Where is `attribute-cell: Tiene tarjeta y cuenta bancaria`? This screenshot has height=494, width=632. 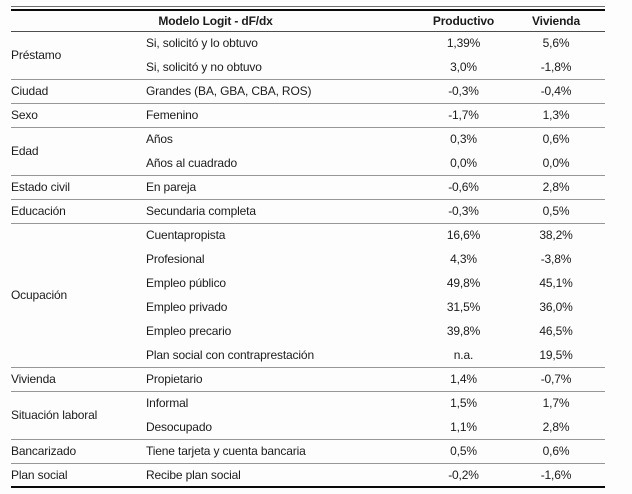 attribute-cell: Tiene tarjeta y cuenta bancaria is located at coordinates (283, 450).